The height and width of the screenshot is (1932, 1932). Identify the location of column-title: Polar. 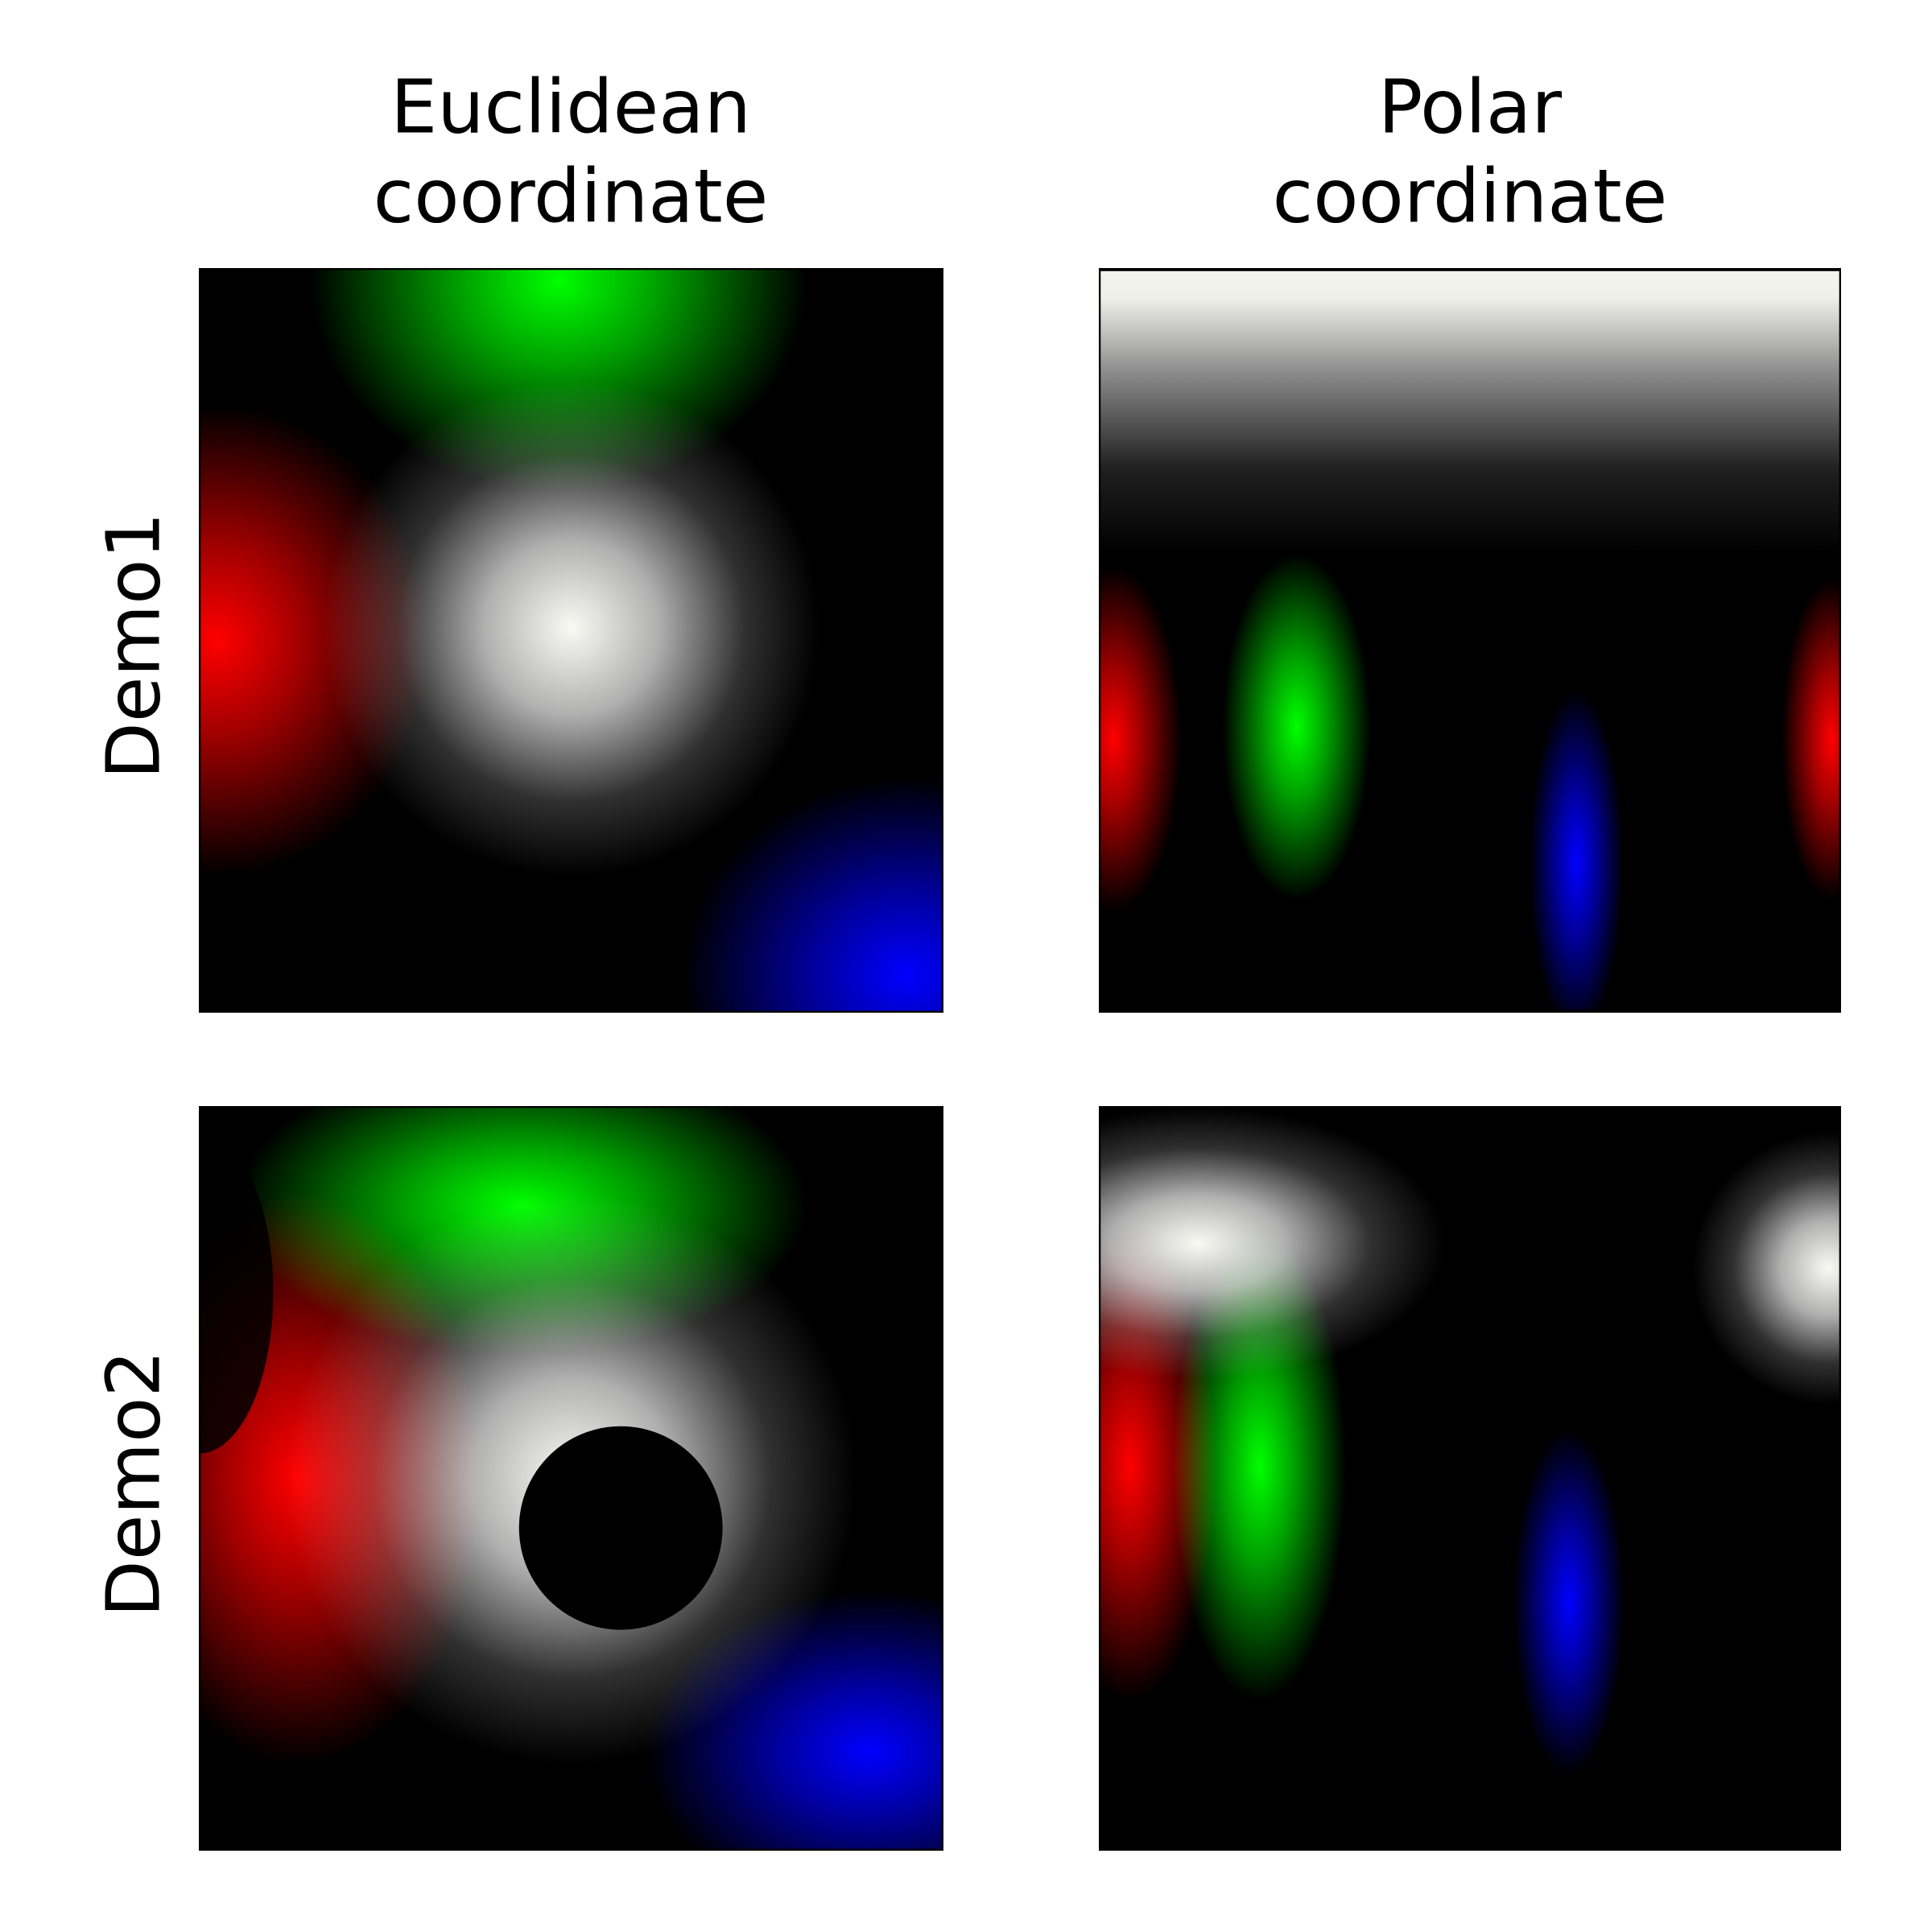
(1470, 107).